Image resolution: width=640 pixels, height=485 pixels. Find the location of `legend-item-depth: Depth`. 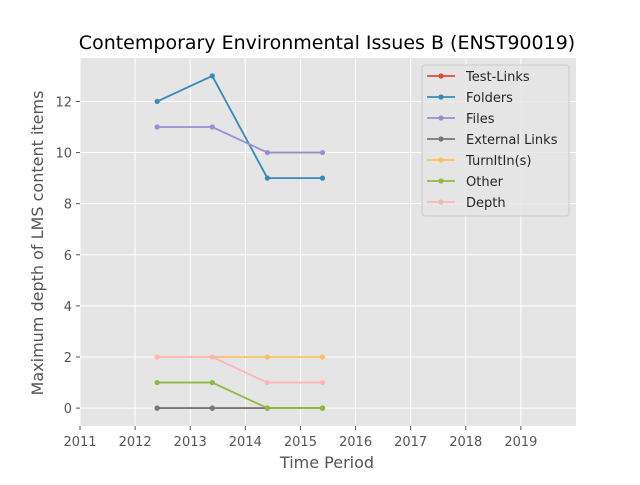

legend-item-depth: Depth is located at coordinates (466, 203).